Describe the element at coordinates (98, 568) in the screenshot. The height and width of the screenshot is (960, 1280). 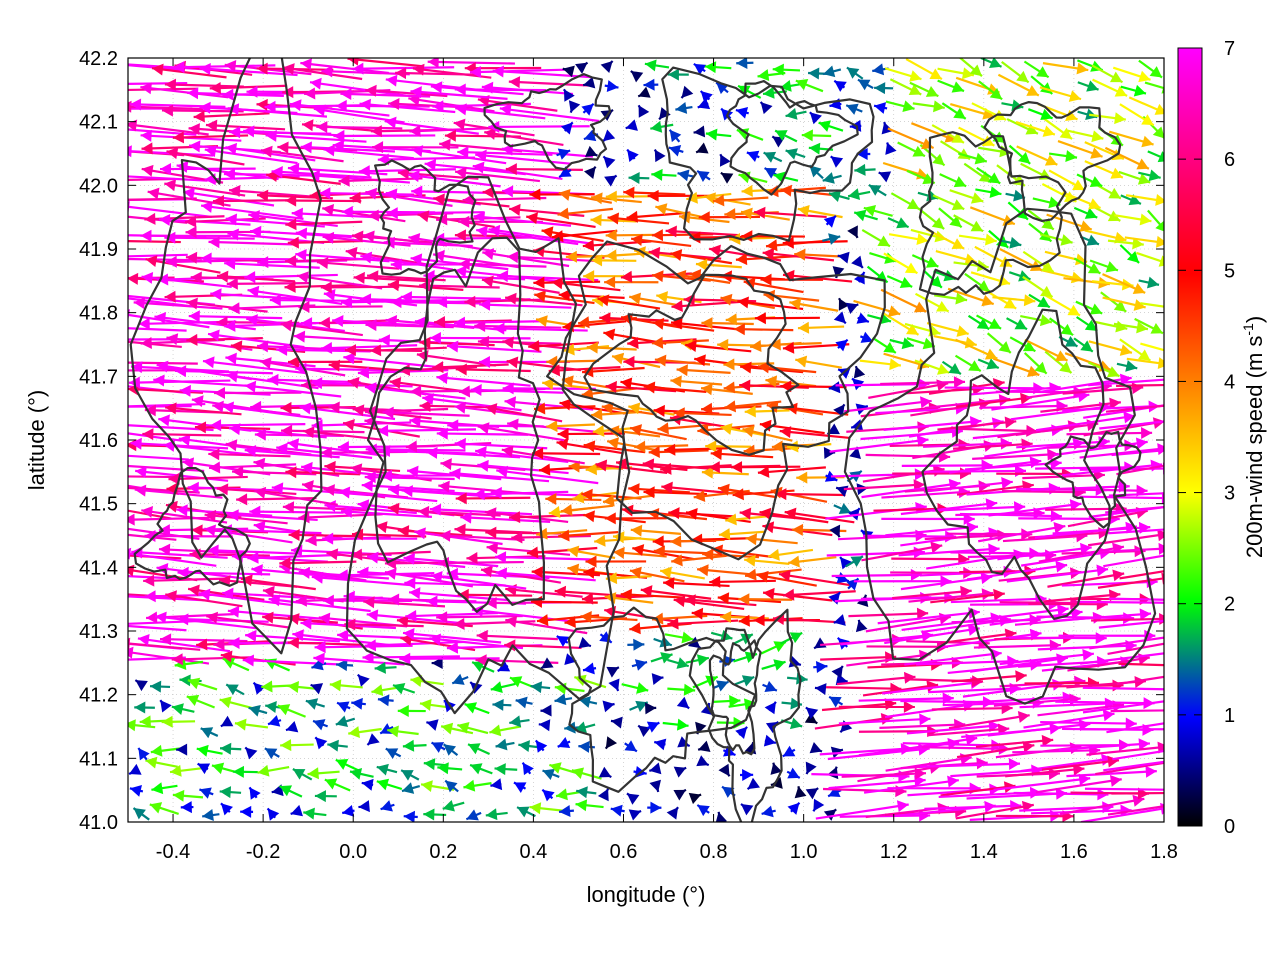
I see `y-tick-label: 41.4` at that location.